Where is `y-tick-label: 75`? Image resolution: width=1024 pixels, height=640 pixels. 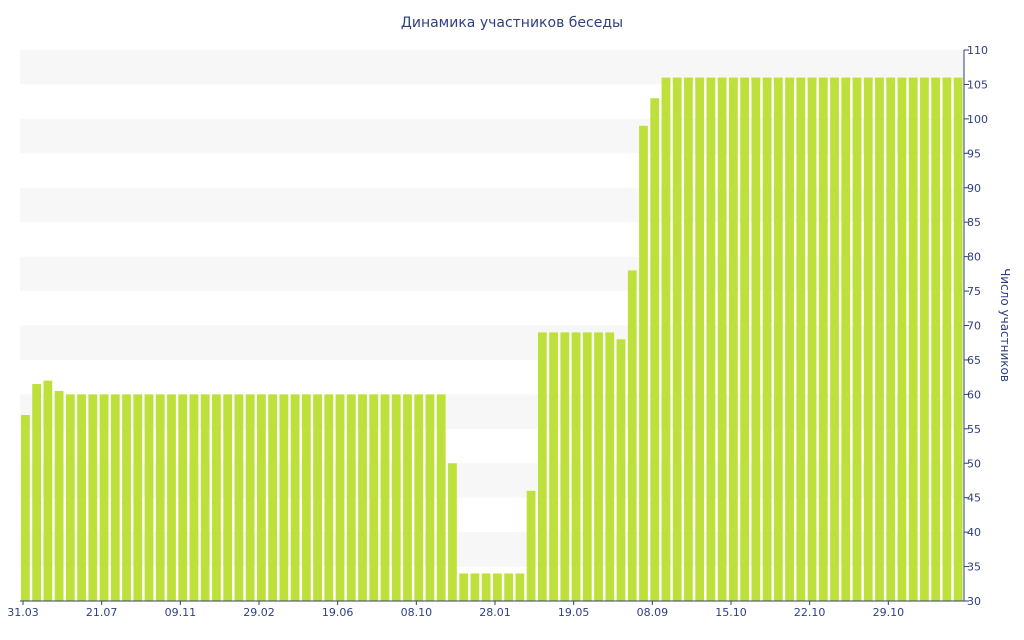 y-tick-label: 75 is located at coordinates (974, 291).